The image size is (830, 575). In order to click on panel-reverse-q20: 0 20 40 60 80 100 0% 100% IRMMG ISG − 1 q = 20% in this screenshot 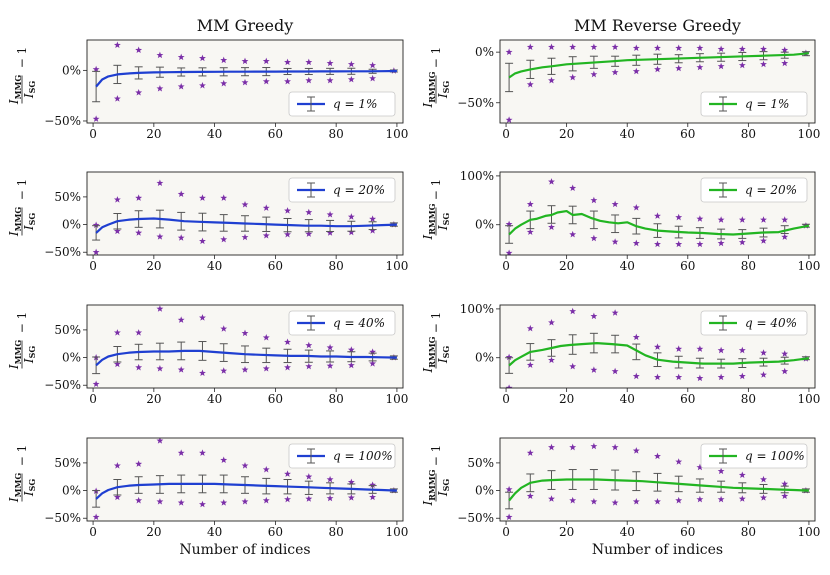, I will do `click(620, 221)`.